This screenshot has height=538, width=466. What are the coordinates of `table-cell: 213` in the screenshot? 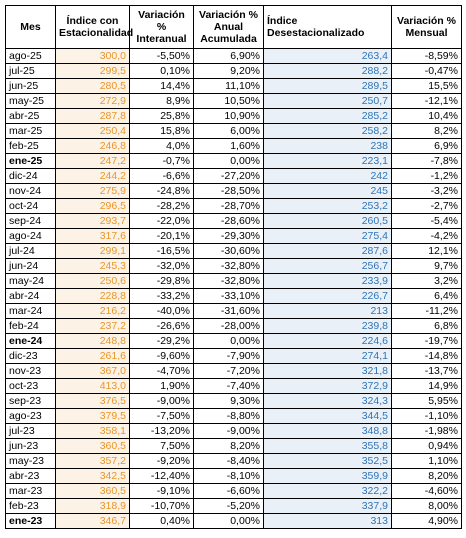 It's located at (327, 311).